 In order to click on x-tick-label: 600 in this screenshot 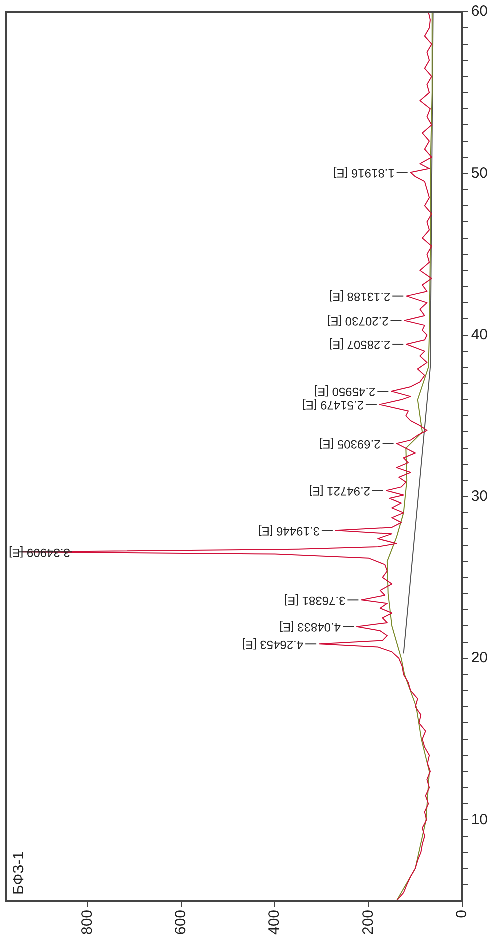, I will do `click(181, 923)`.